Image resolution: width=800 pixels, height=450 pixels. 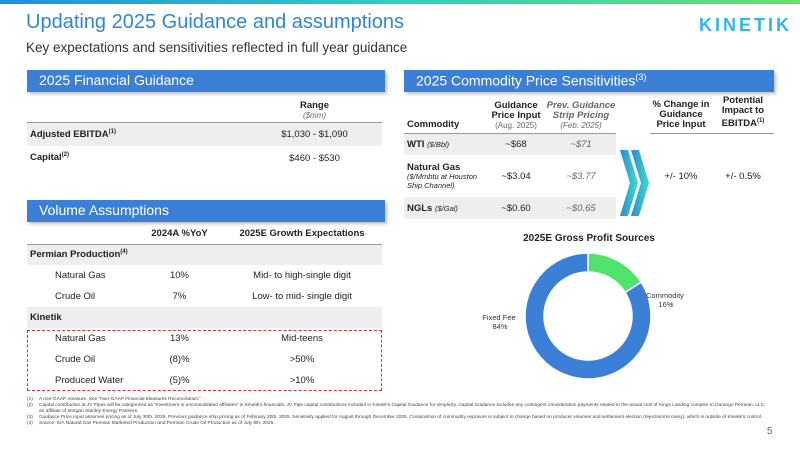 I want to click on row-growth: Mid- to high-single digit, so click(x=302, y=275).